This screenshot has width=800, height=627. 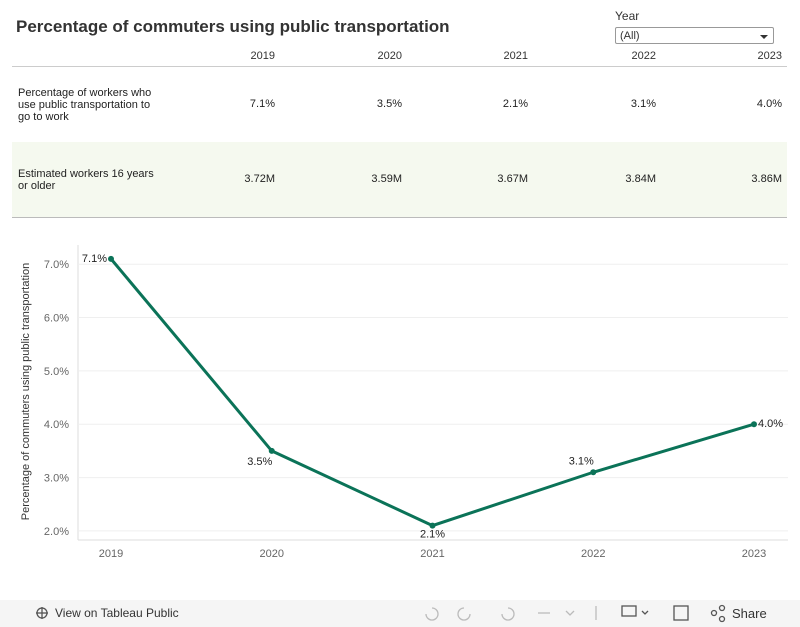 I want to click on row-label: Estimated workers 16 years or older, so click(x=86, y=179).